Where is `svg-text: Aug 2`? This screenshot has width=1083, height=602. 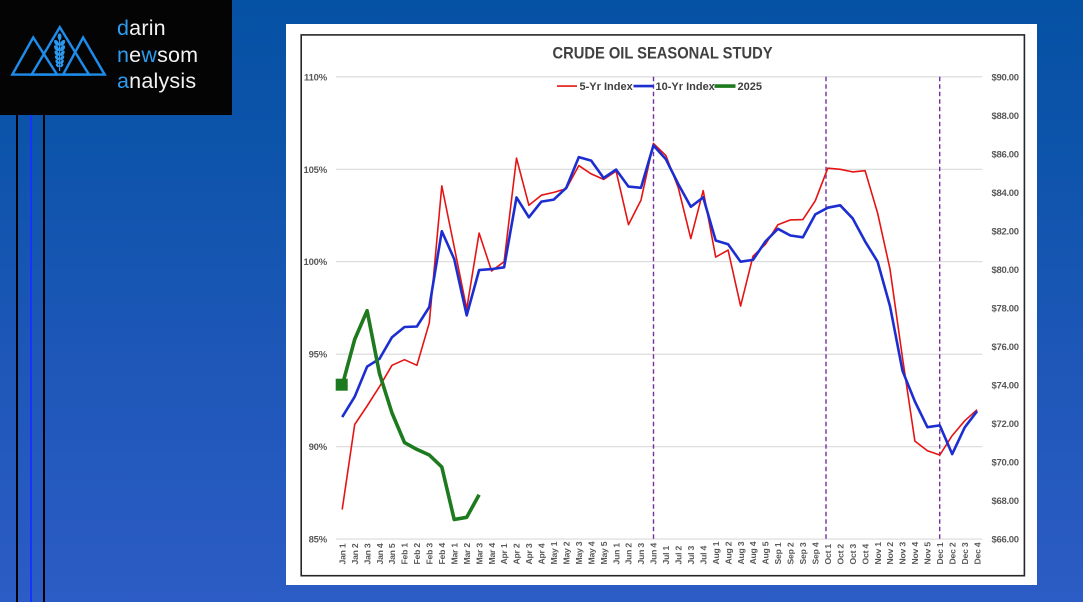 svg-text: Aug 2 is located at coordinates (728, 552).